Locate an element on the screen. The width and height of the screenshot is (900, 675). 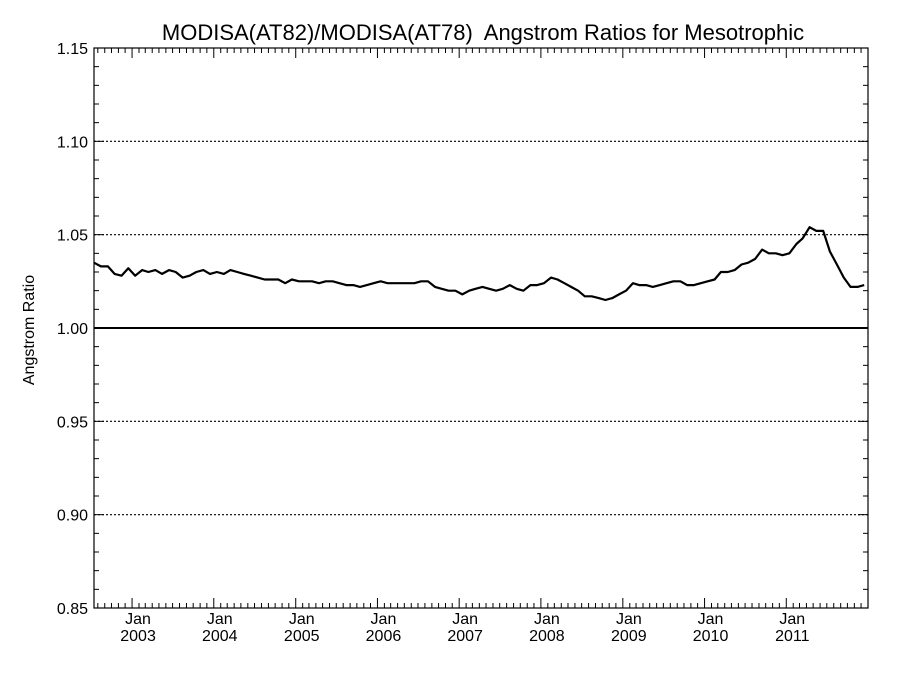
x-tick-label-year: 2006 is located at coordinates (384, 636).